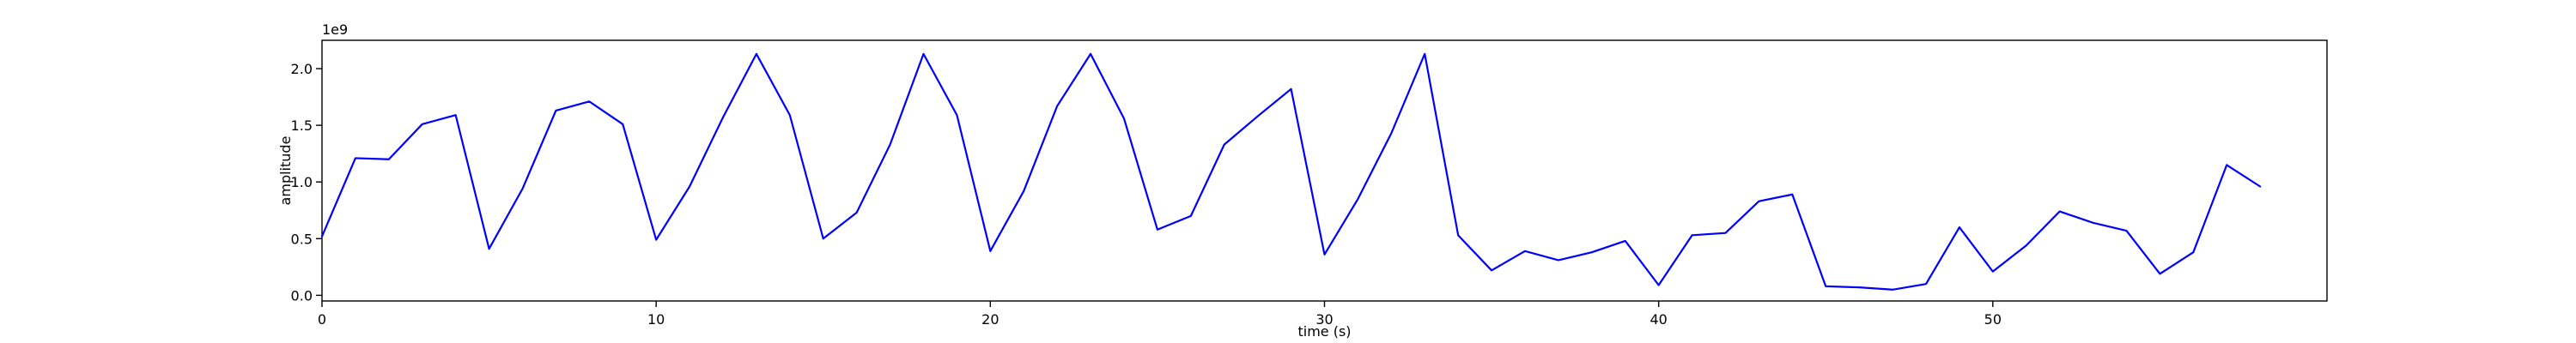 This screenshot has width=2576, height=343. Describe the element at coordinates (302, 239) in the screenshot. I see `y-tick-label: 0.5` at that location.